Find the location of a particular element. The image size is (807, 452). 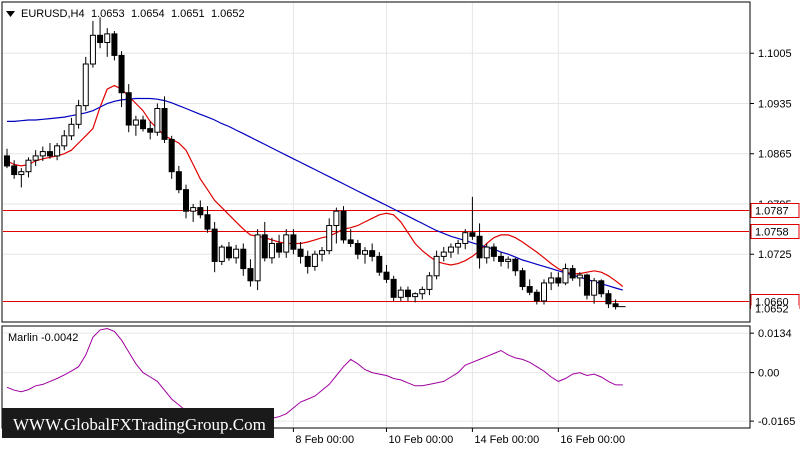

price-level-label: 1.0758 is located at coordinates (772, 233).